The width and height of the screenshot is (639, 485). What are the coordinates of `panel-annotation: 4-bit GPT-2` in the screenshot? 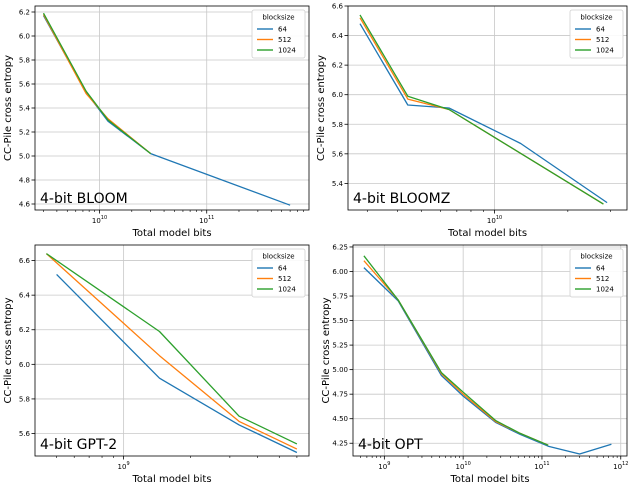 It's located at (78, 445).